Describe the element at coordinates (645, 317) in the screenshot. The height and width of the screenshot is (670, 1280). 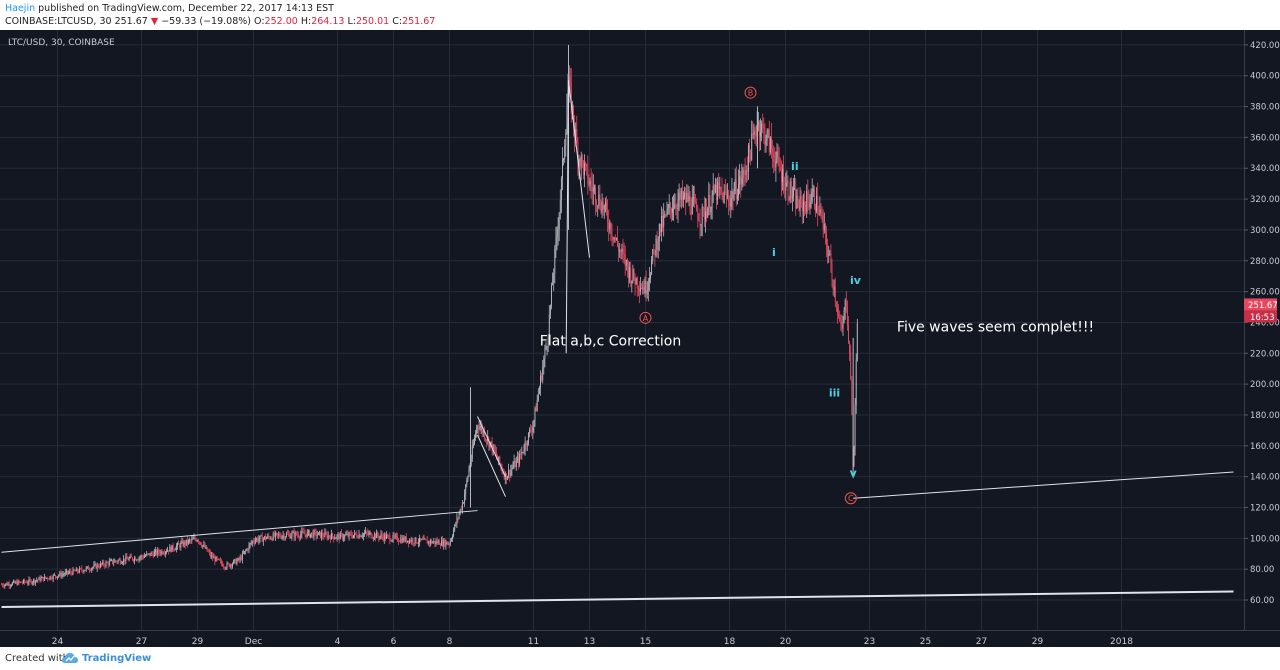
I see `wave-marker-circle-A` at that location.